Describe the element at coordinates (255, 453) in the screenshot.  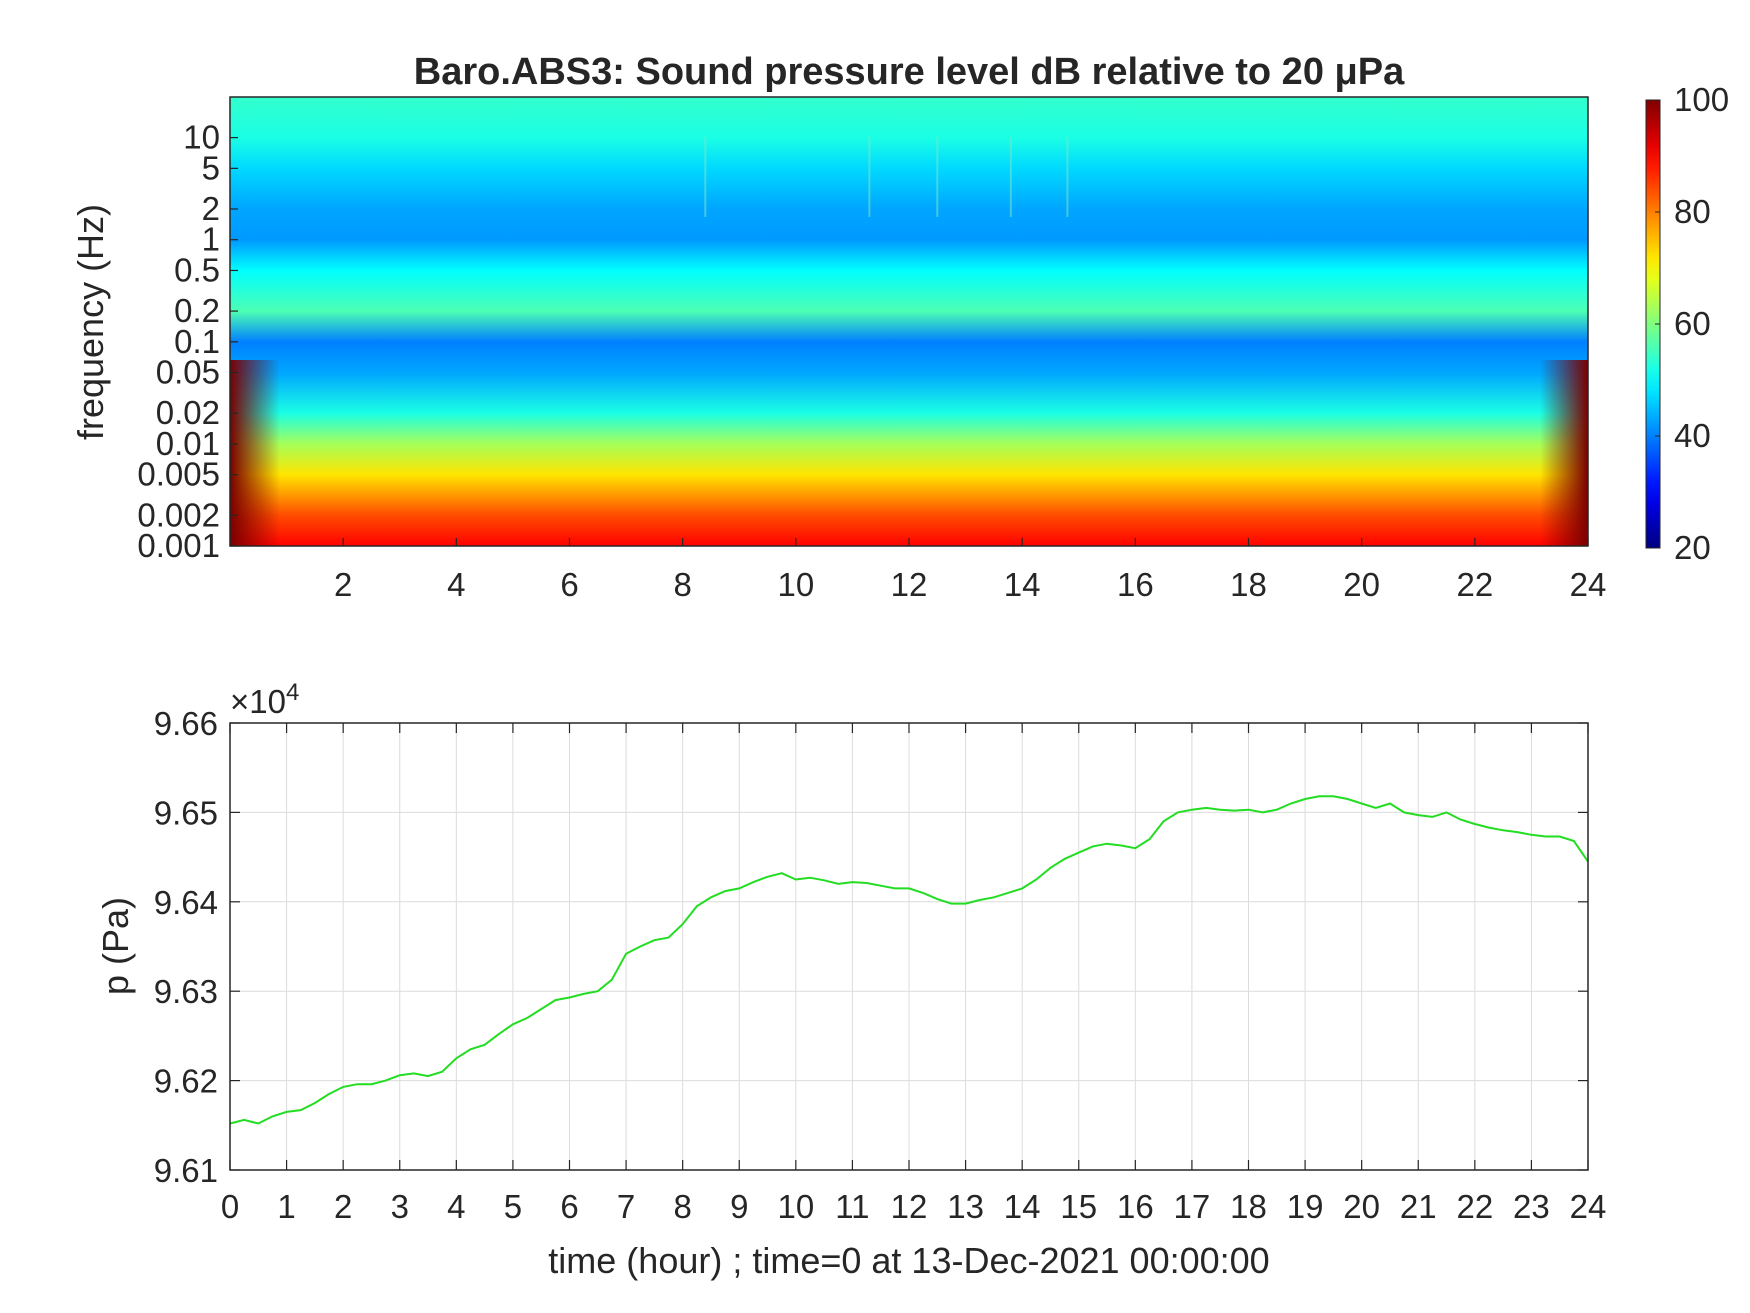
I see `spectrogram-edge-left` at that location.